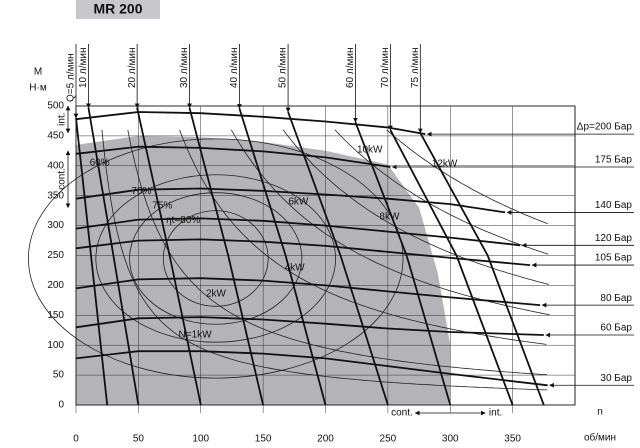  What do you see at coordinates (512, 439) in the screenshot?
I see `x-tick-label: 350` at bounding box center [512, 439].